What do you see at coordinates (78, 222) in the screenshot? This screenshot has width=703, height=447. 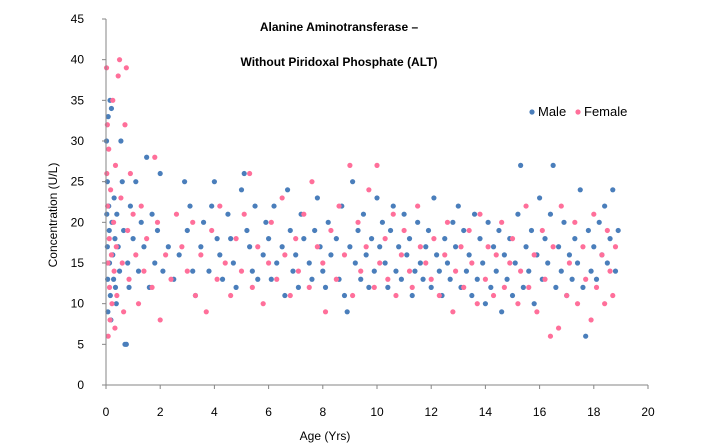 I see `y-tick-label: 20` at bounding box center [78, 222].